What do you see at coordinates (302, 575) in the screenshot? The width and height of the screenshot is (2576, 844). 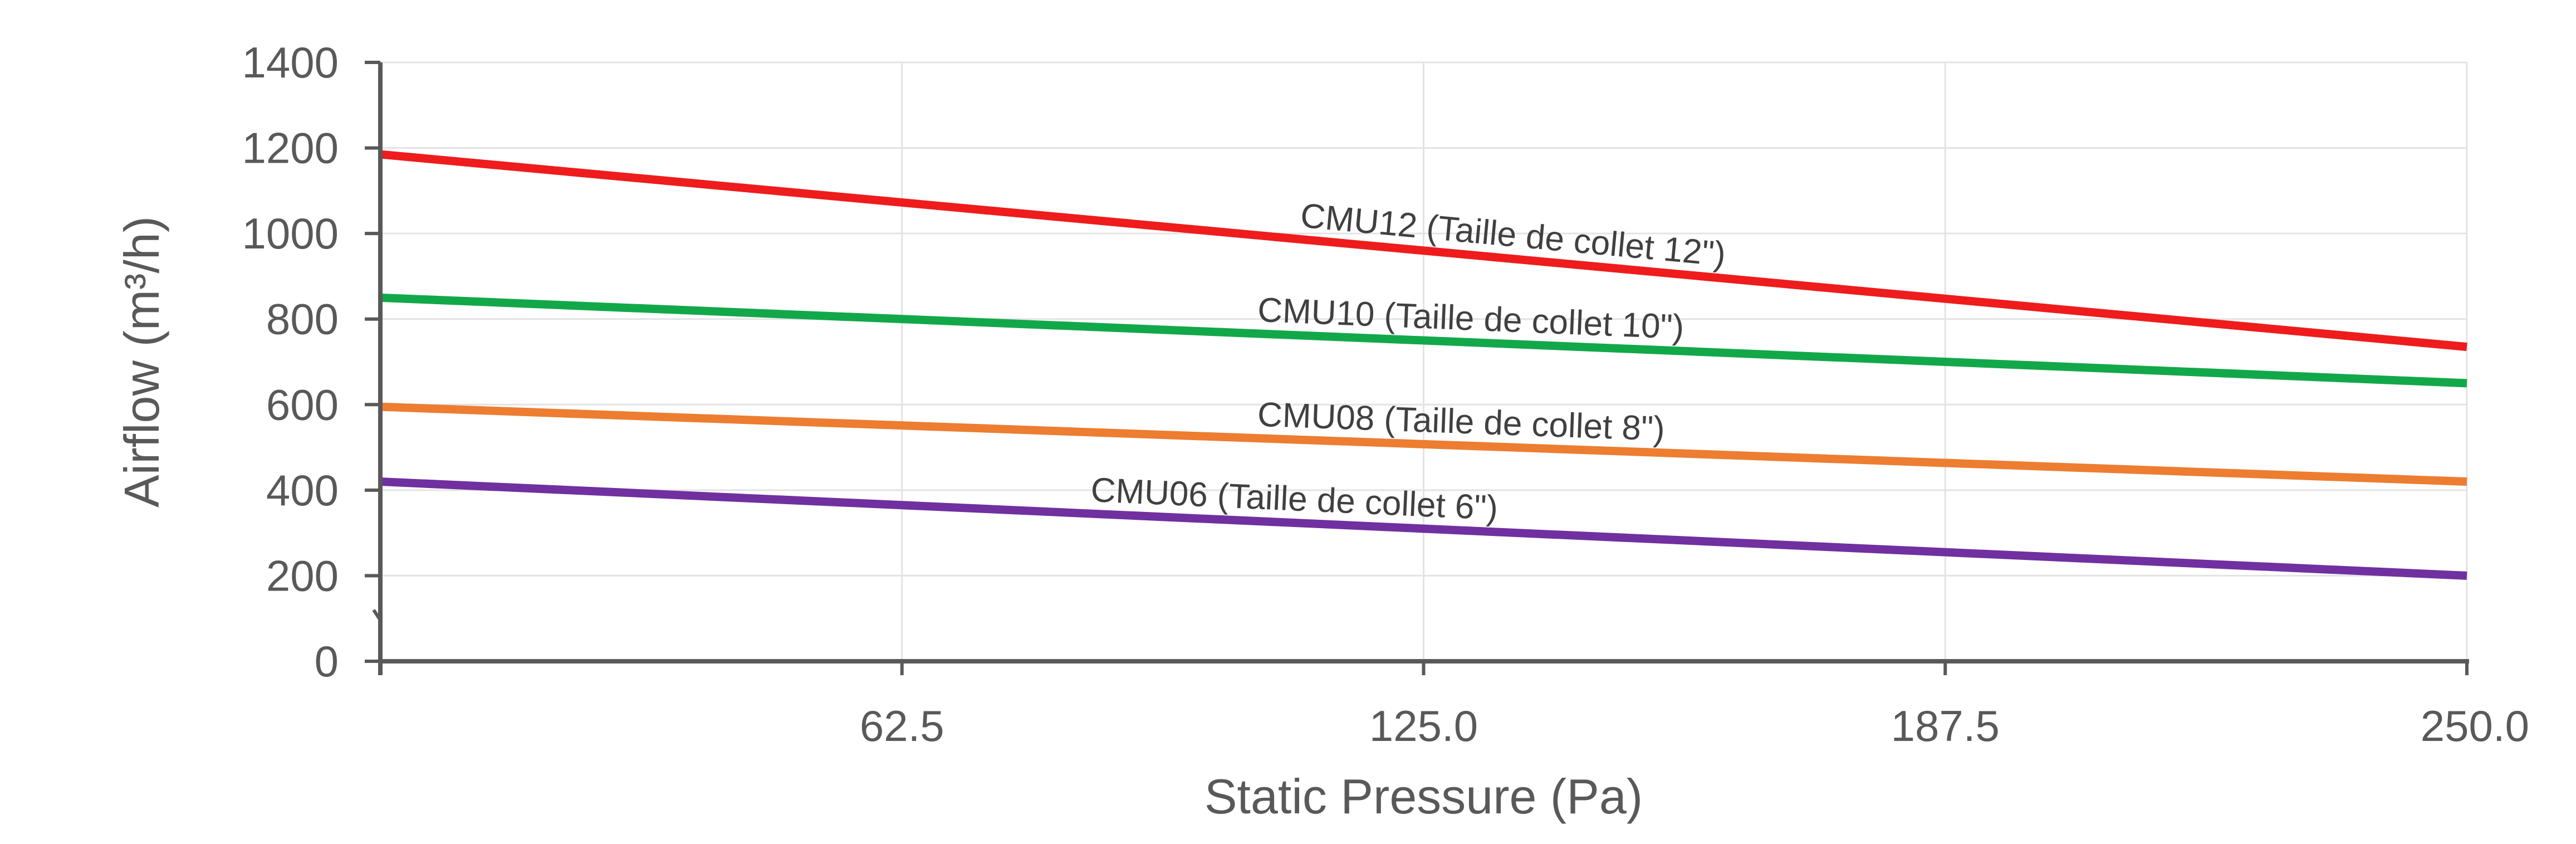 I see `y-tick-label: 200` at bounding box center [302, 575].